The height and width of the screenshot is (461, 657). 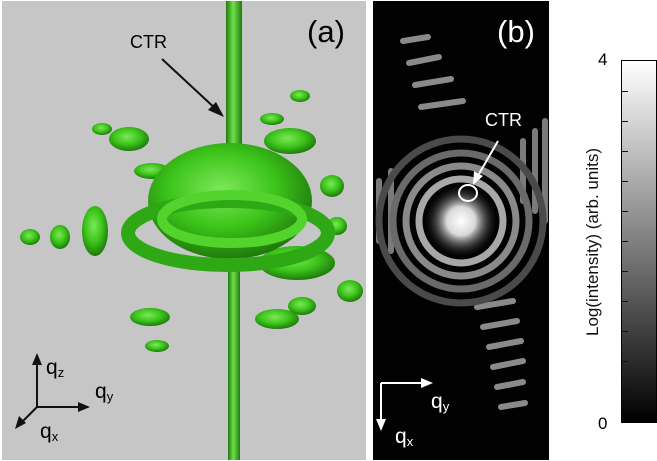 What do you see at coordinates (639, 241) in the screenshot?
I see `intensity-colorbar` at bounding box center [639, 241].